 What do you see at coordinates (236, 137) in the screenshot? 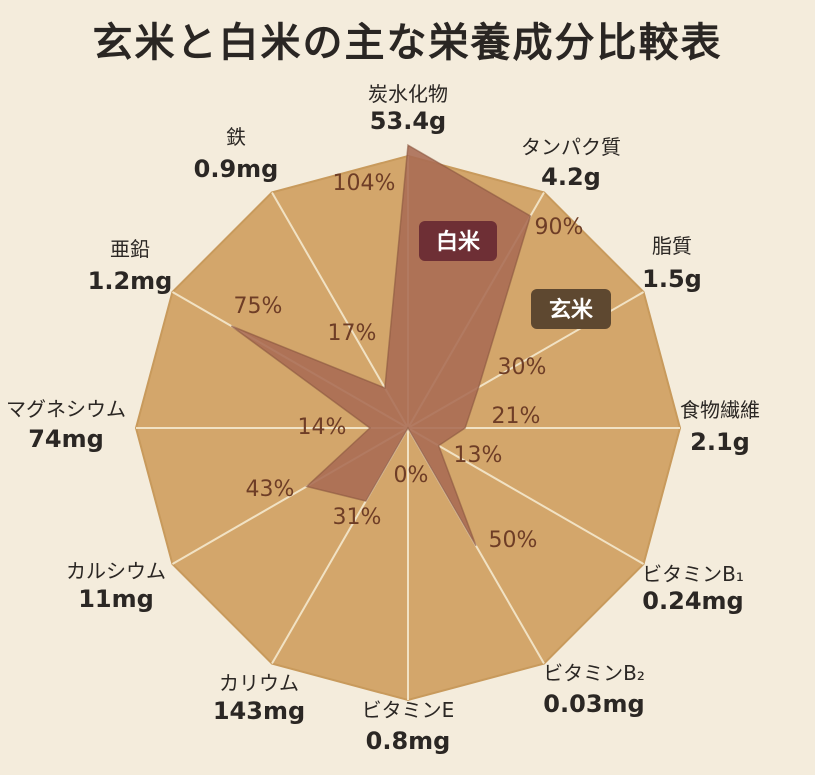
I see `axis-label-name: 鉄` at bounding box center [236, 137].